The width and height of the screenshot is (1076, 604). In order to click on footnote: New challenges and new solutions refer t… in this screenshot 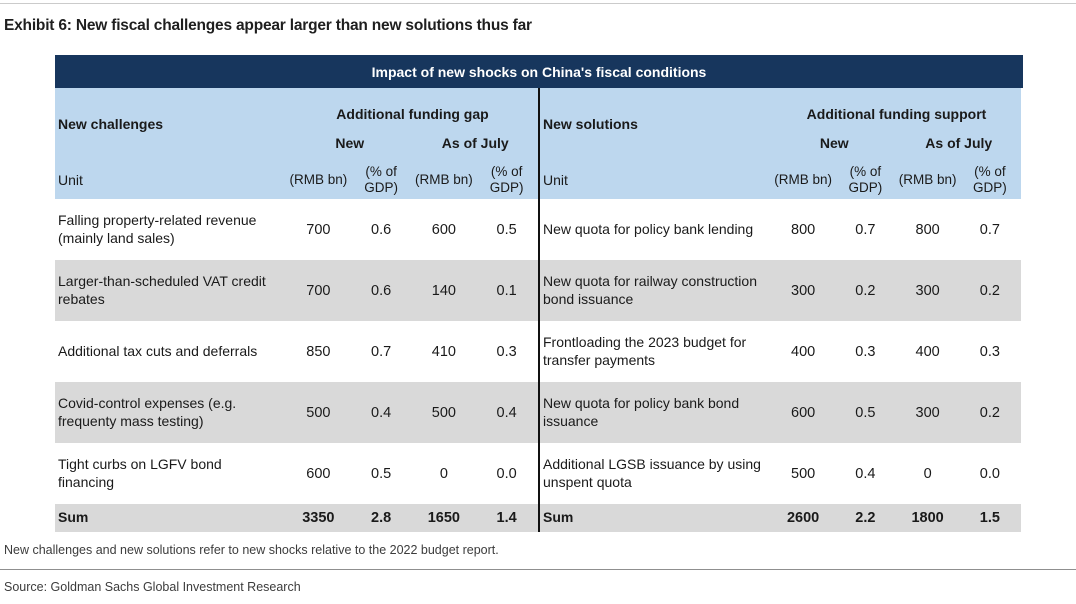, I will do `click(251, 550)`.